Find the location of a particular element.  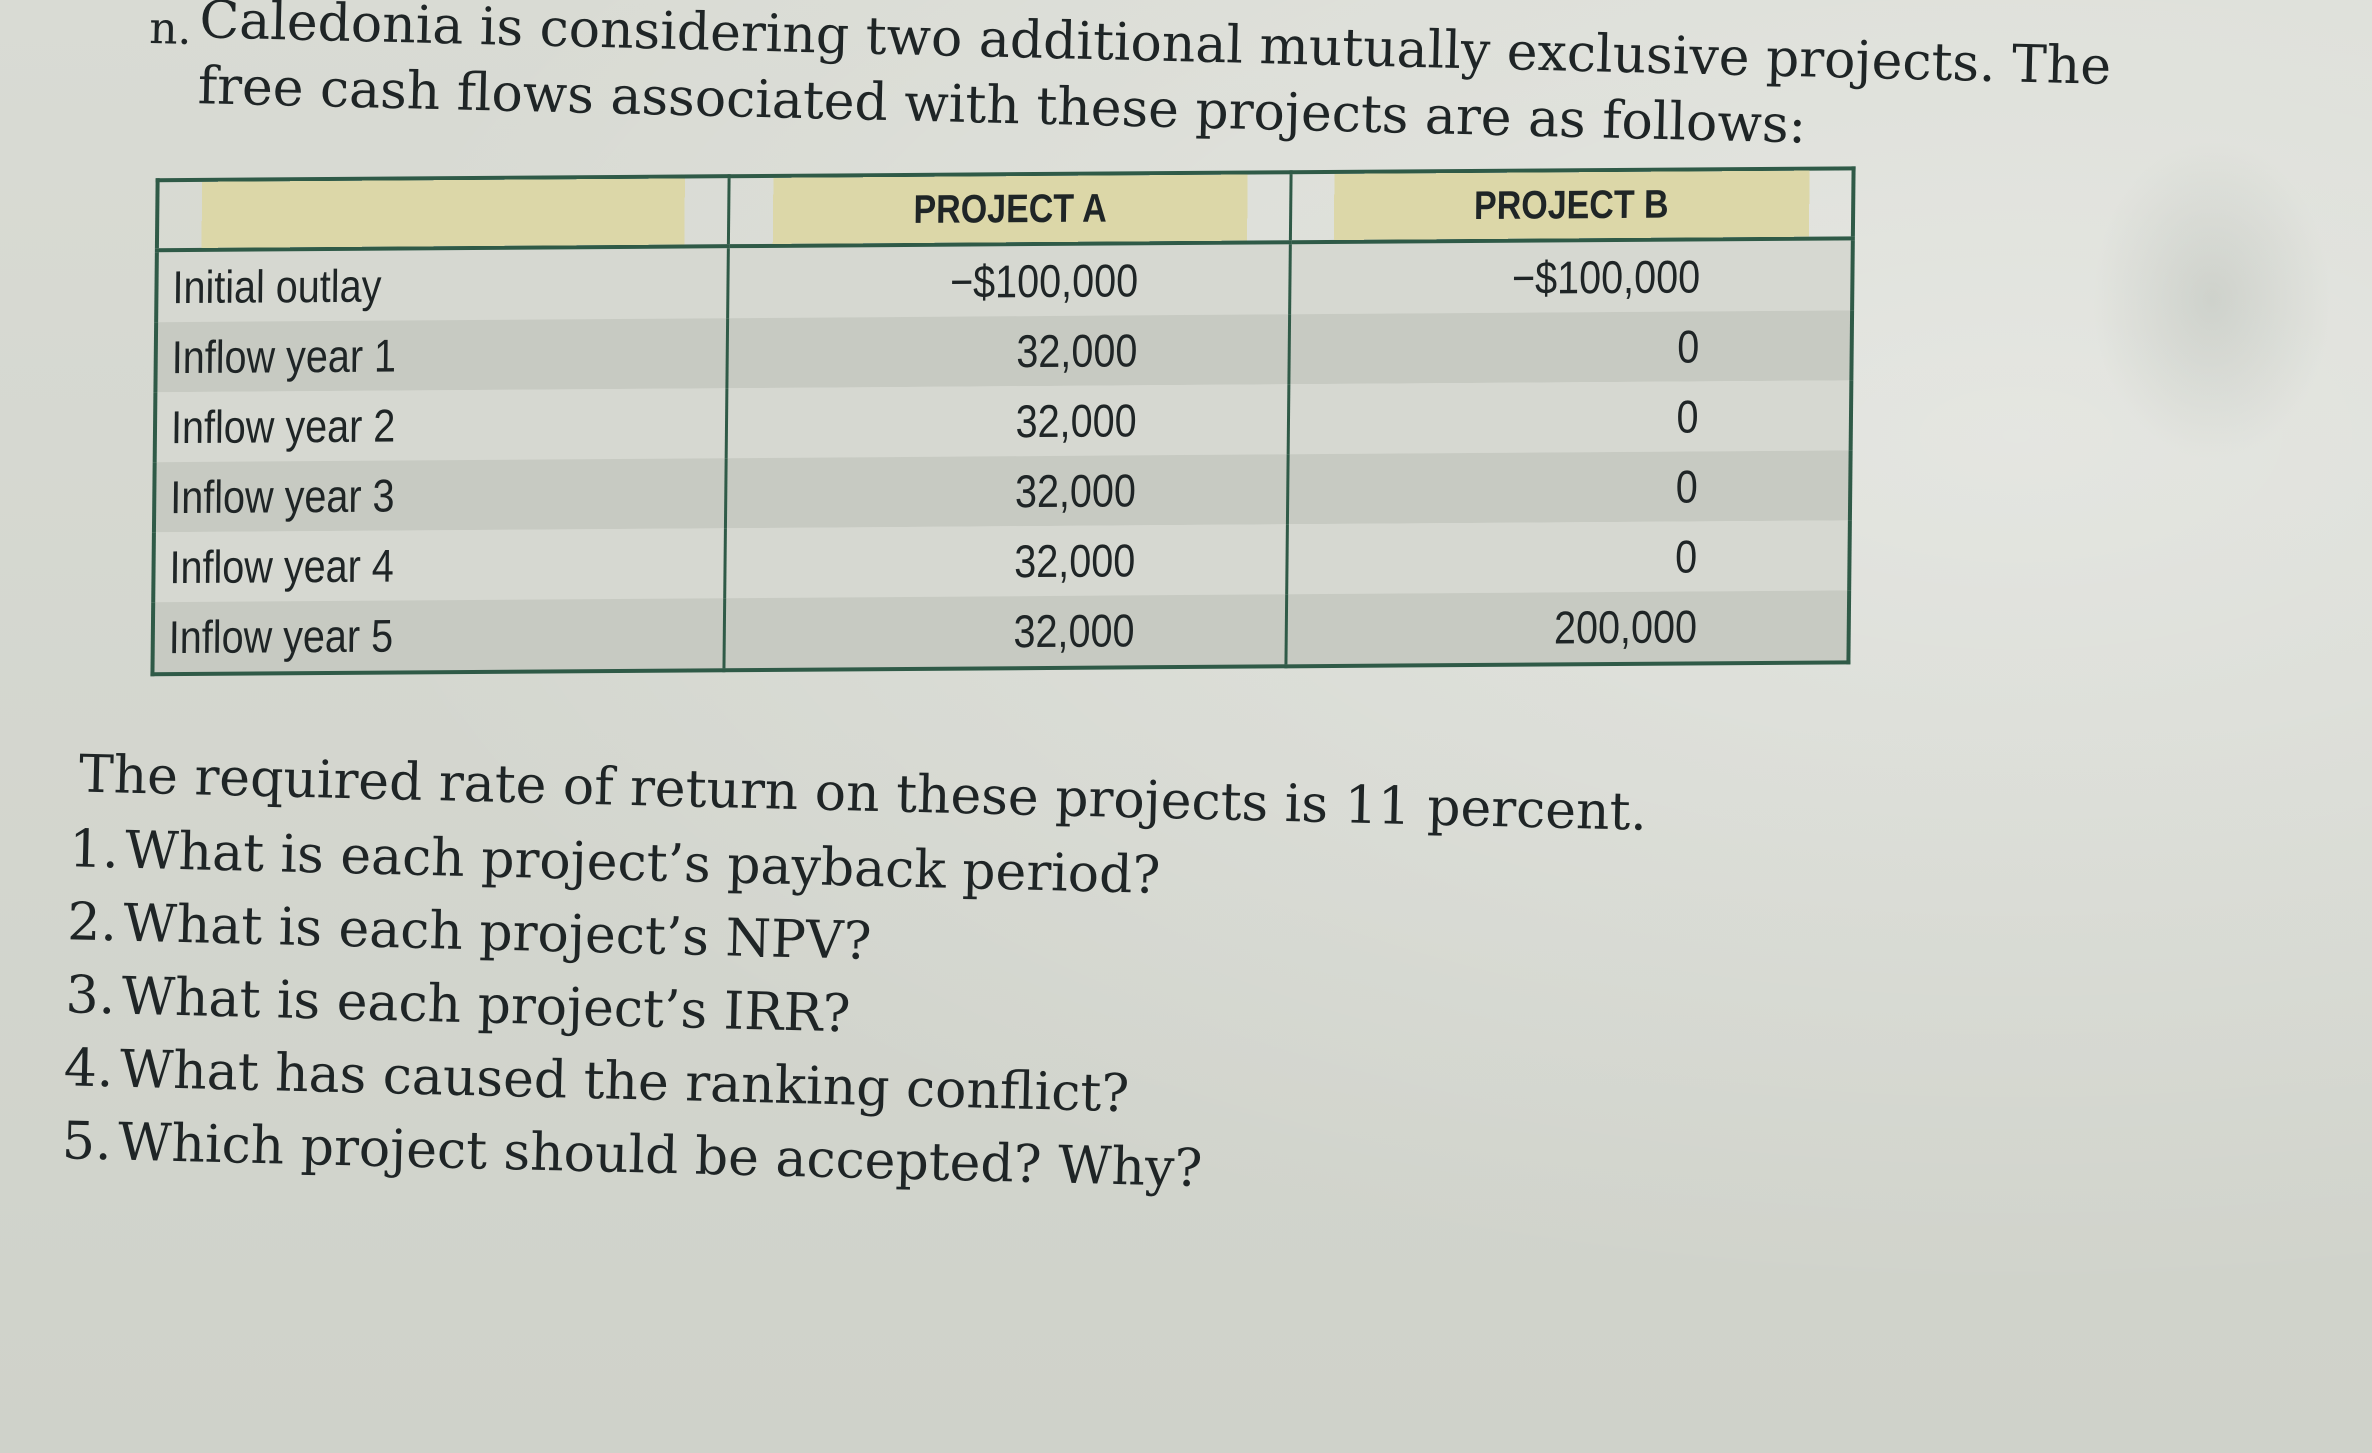

table-row: Inflow year 4 32,000 0 is located at coordinates (1001, 561).